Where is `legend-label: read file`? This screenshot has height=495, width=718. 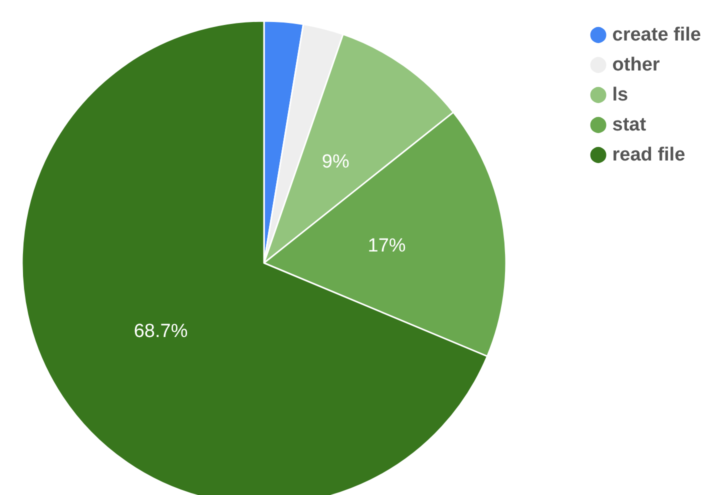
legend-label: read file is located at coordinates (649, 155).